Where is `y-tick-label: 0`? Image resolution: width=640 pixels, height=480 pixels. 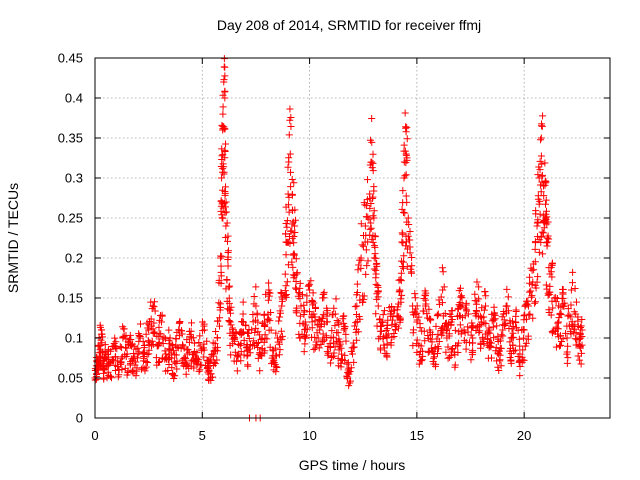 y-tick-label: 0 is located at coordinates (79, 418).